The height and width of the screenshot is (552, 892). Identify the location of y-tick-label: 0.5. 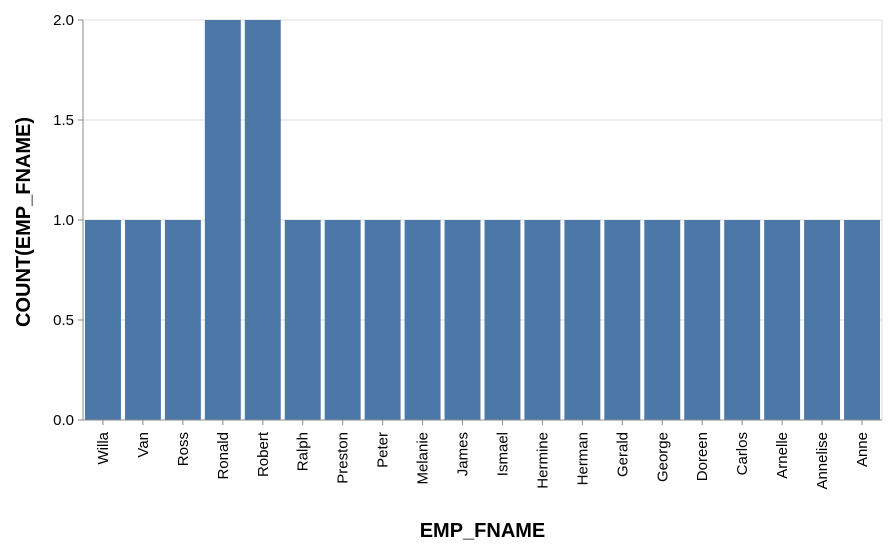
(63, 320).